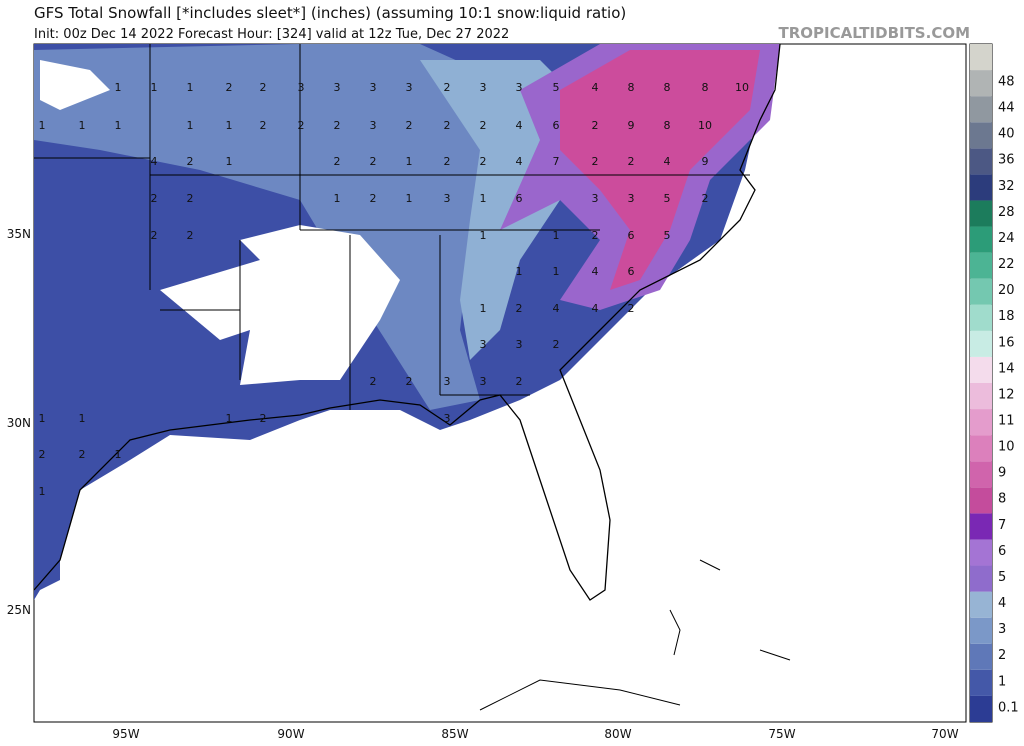  What do you see at coordinates (660, 170) in the screenshot?
I see `snow-area-magenta` at bounding box center [660, 170].